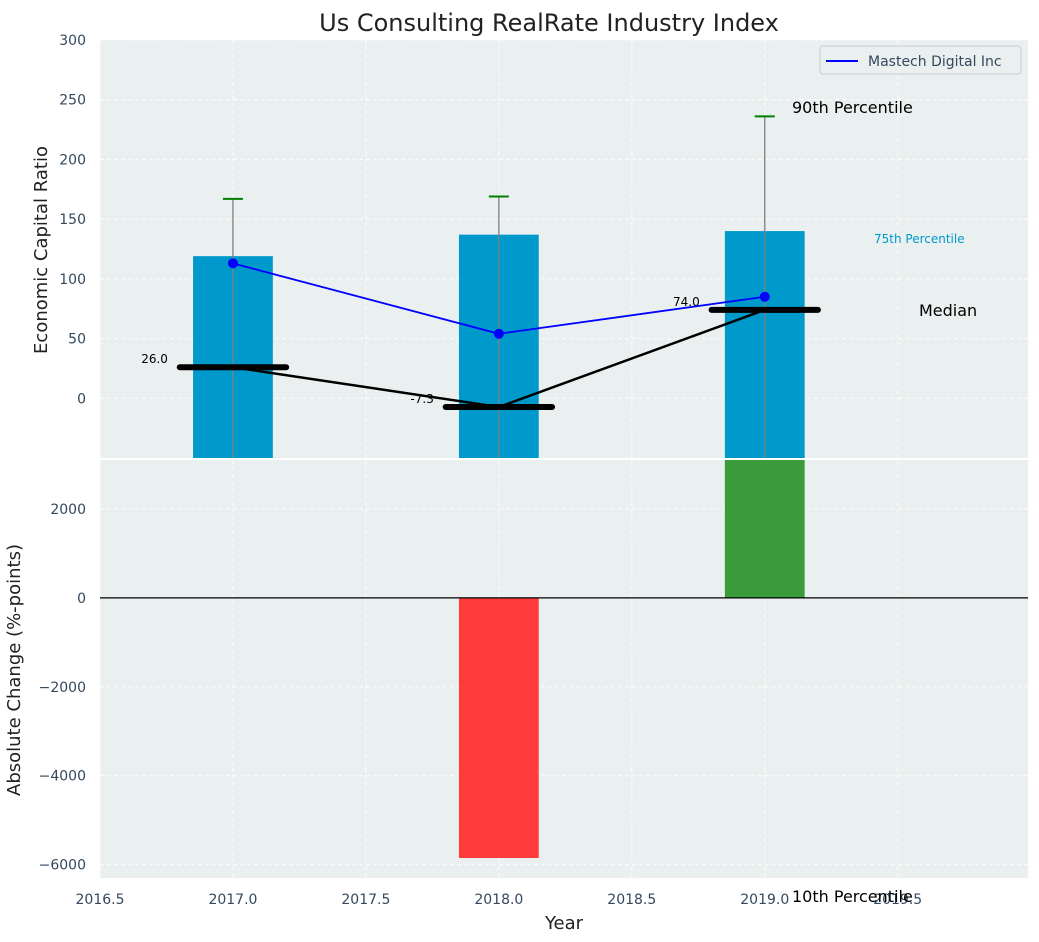  I want to click on bottom-y-tick-label: −2000, so click(62, 688).